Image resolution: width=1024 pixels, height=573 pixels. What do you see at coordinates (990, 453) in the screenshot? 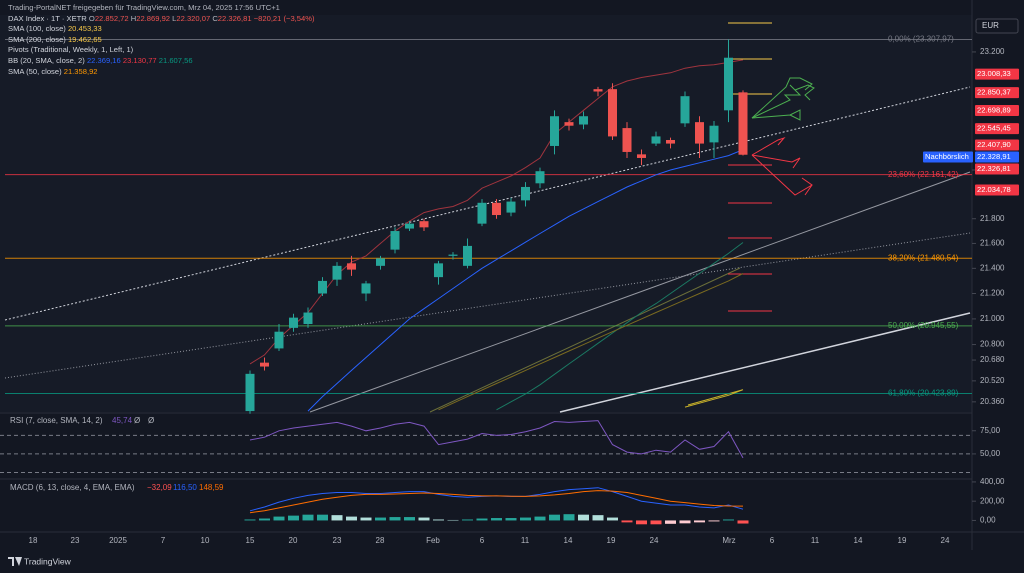
I see `y-tick-label: 50,00` at bounding box center [990, 453].